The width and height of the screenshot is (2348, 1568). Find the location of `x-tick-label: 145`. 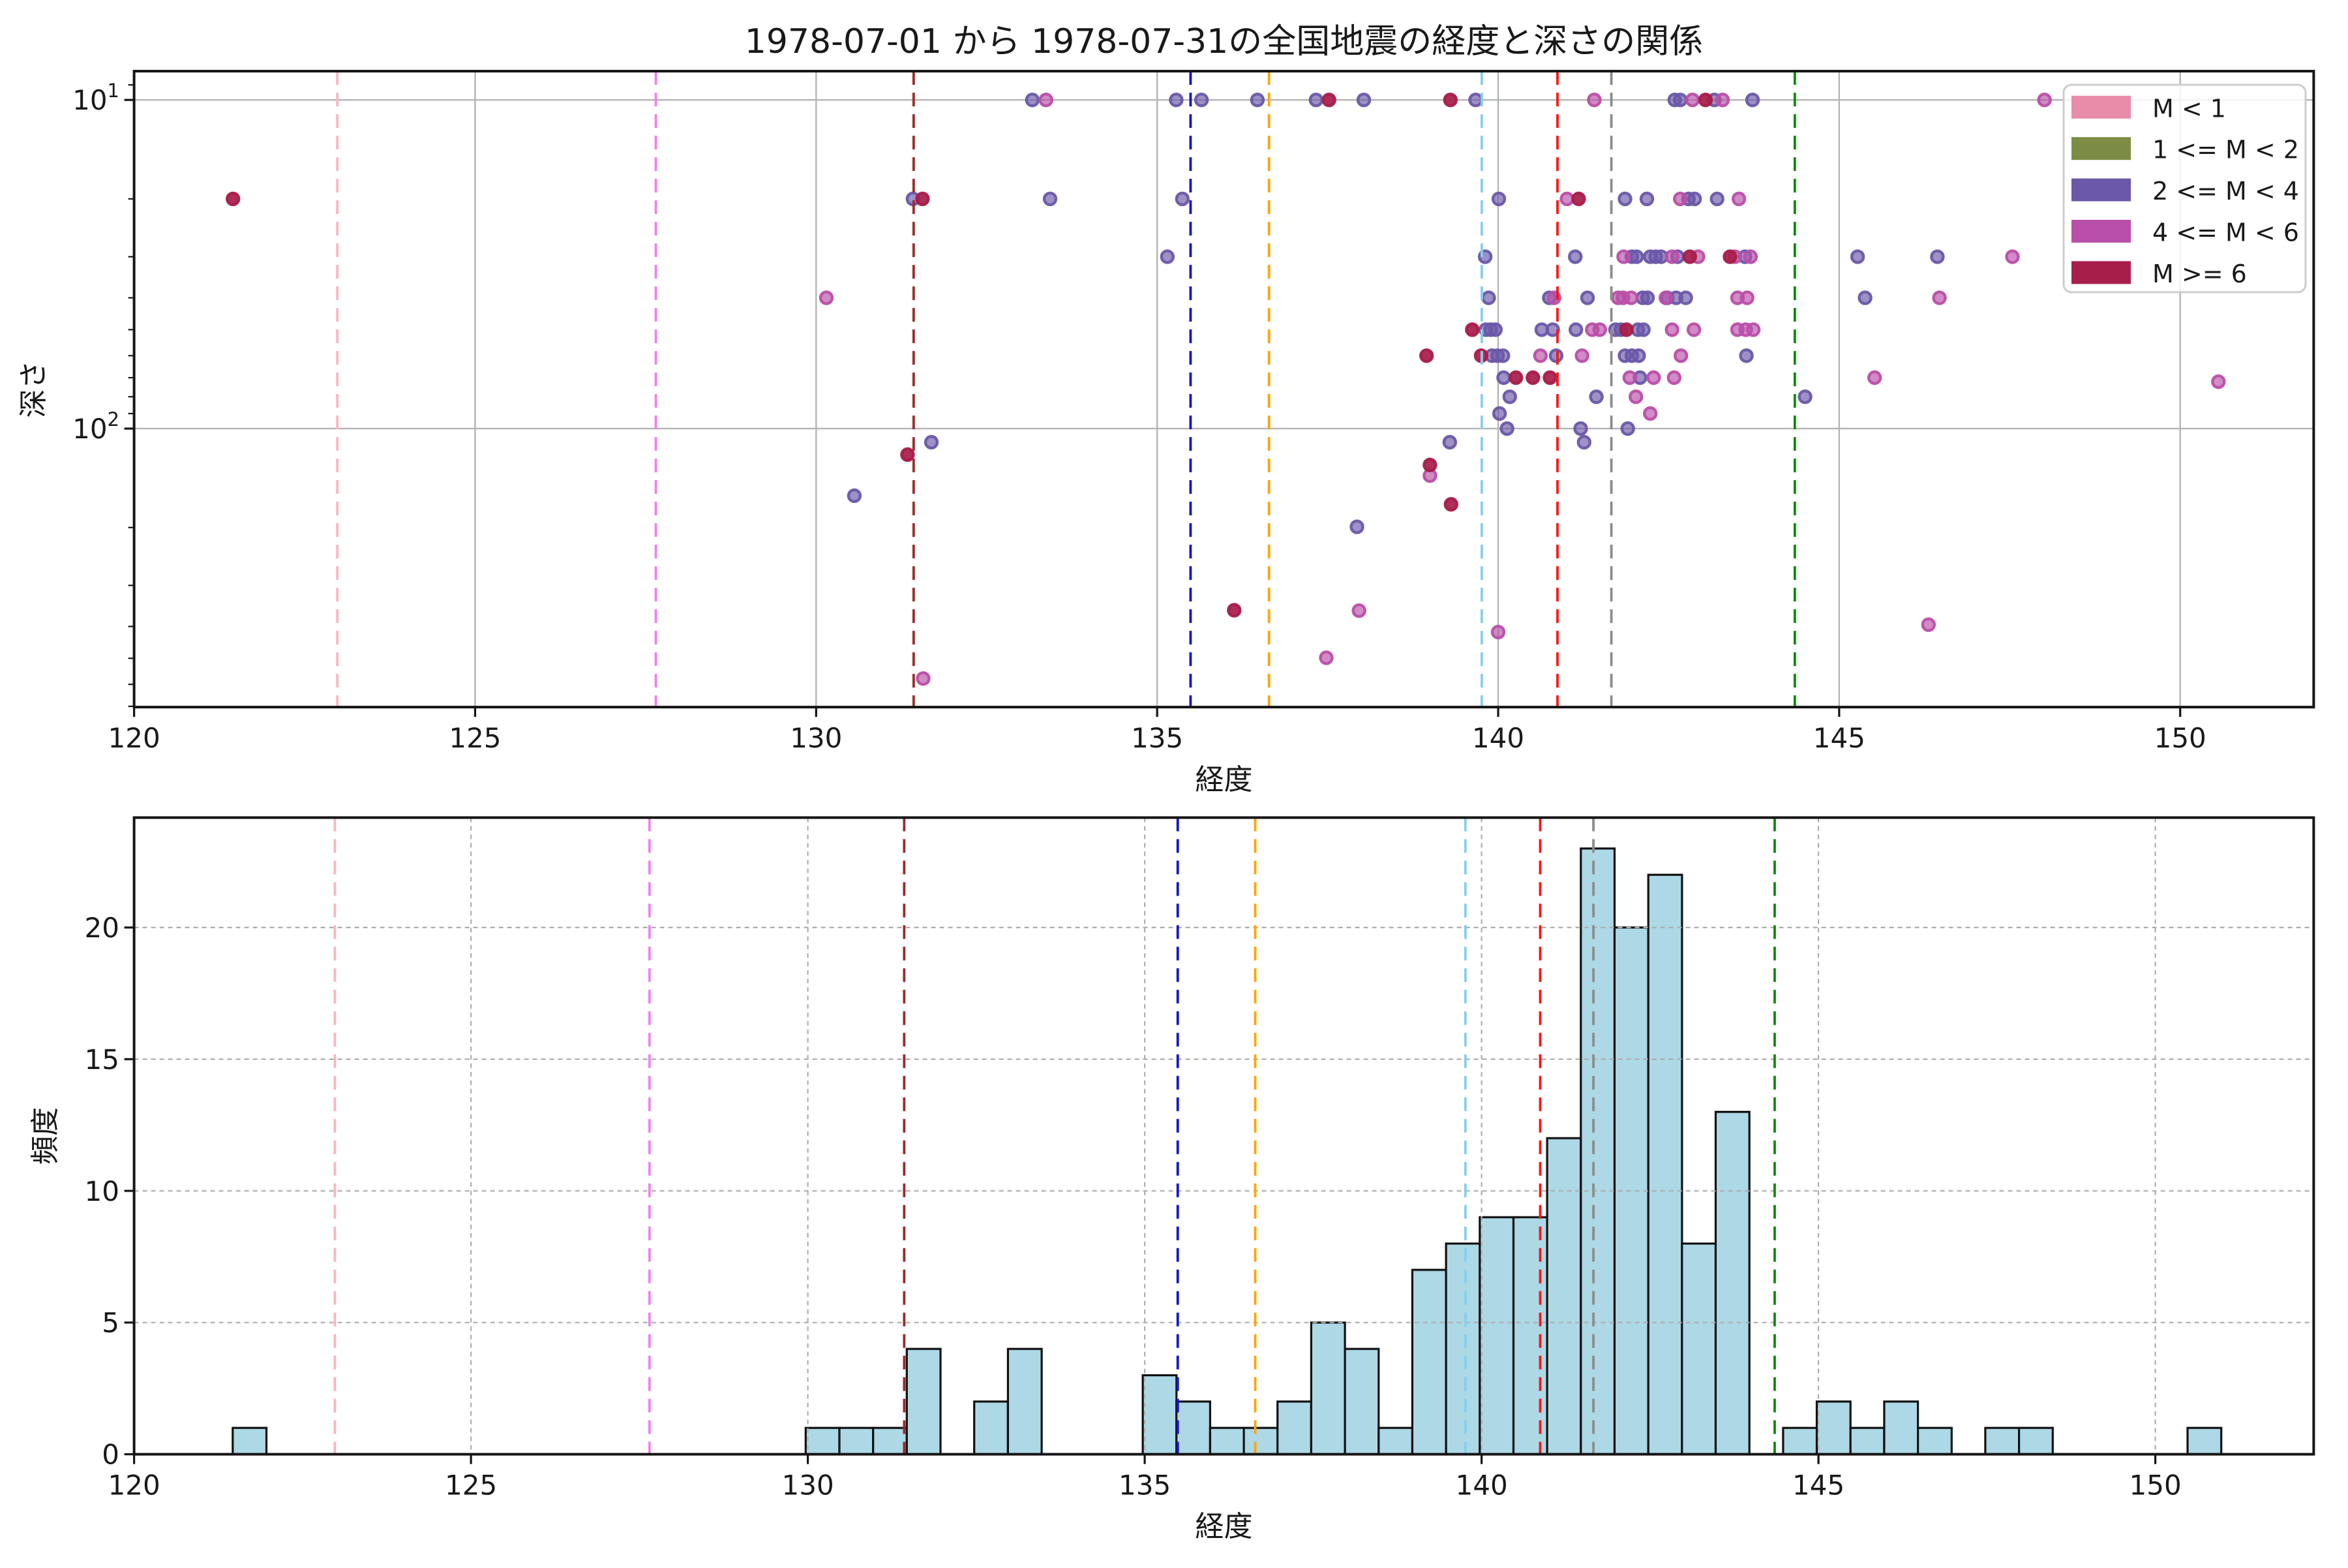

x-tick-label: 145 is located at coordinates (1839, 738).